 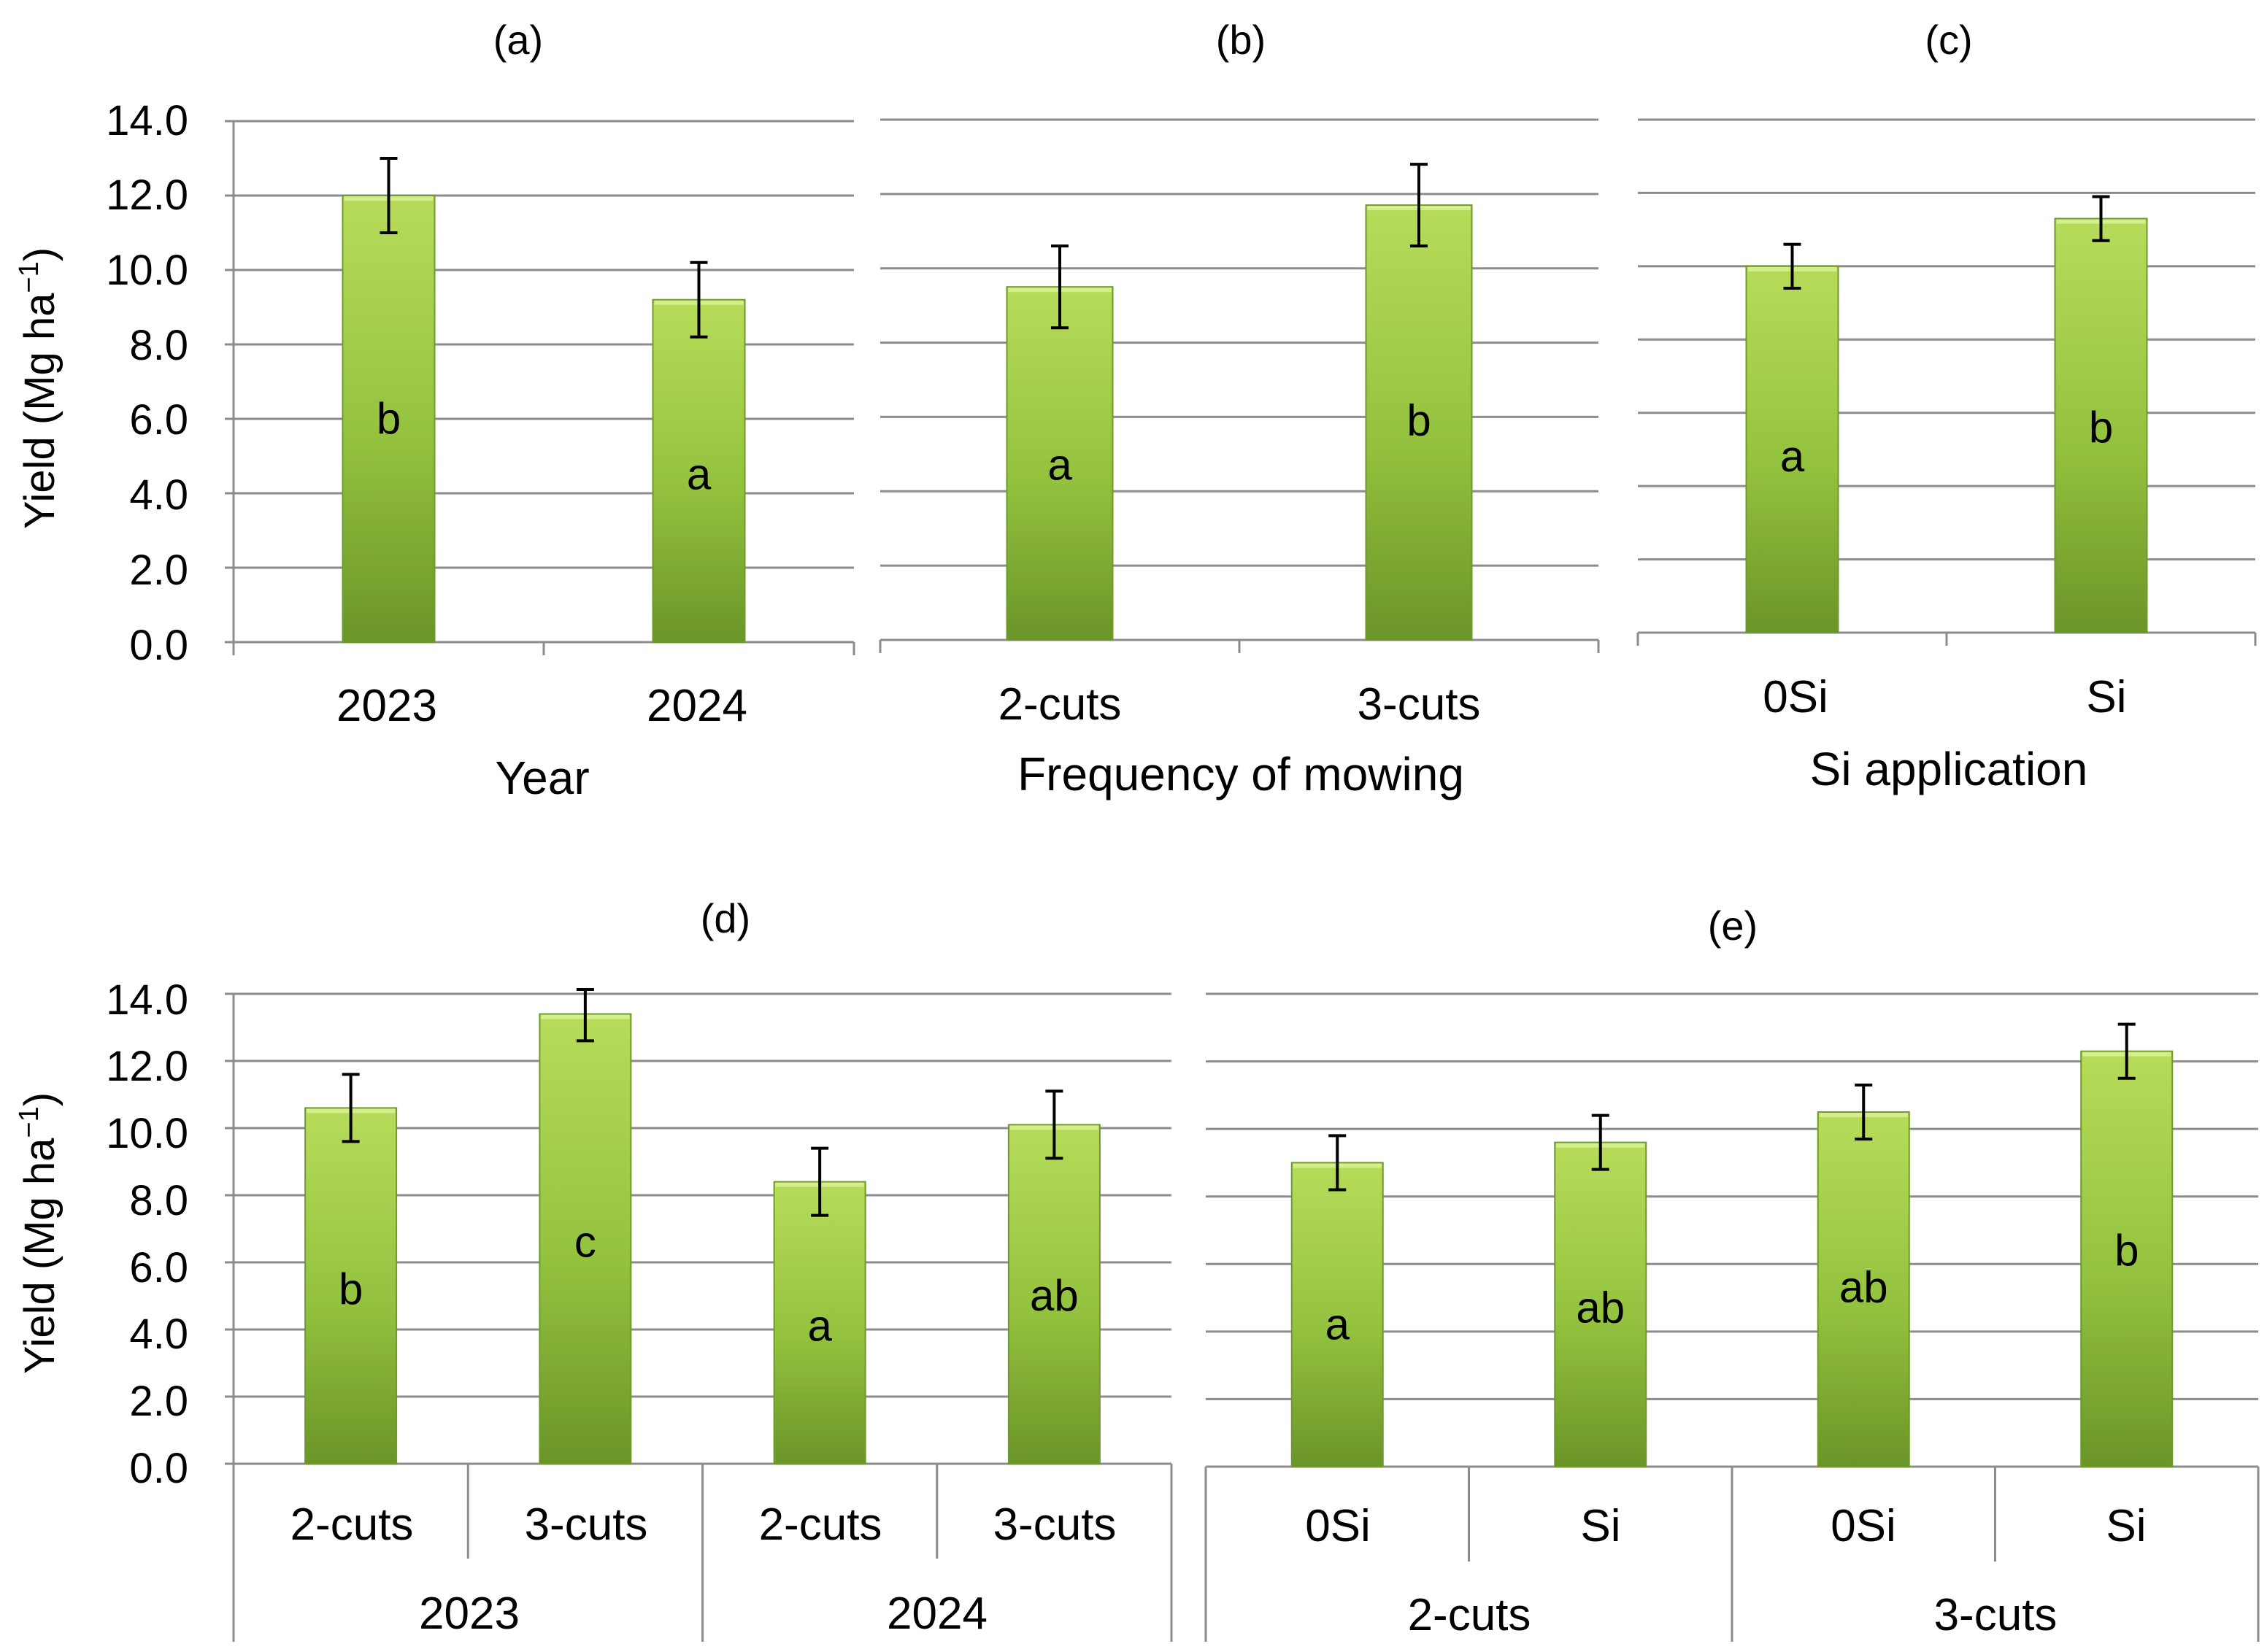 What do you see at coordinates (1996, 1615) in the screenshot?
I see `x-group-label: 3-cuts` at bounding box center [1996, 1615].